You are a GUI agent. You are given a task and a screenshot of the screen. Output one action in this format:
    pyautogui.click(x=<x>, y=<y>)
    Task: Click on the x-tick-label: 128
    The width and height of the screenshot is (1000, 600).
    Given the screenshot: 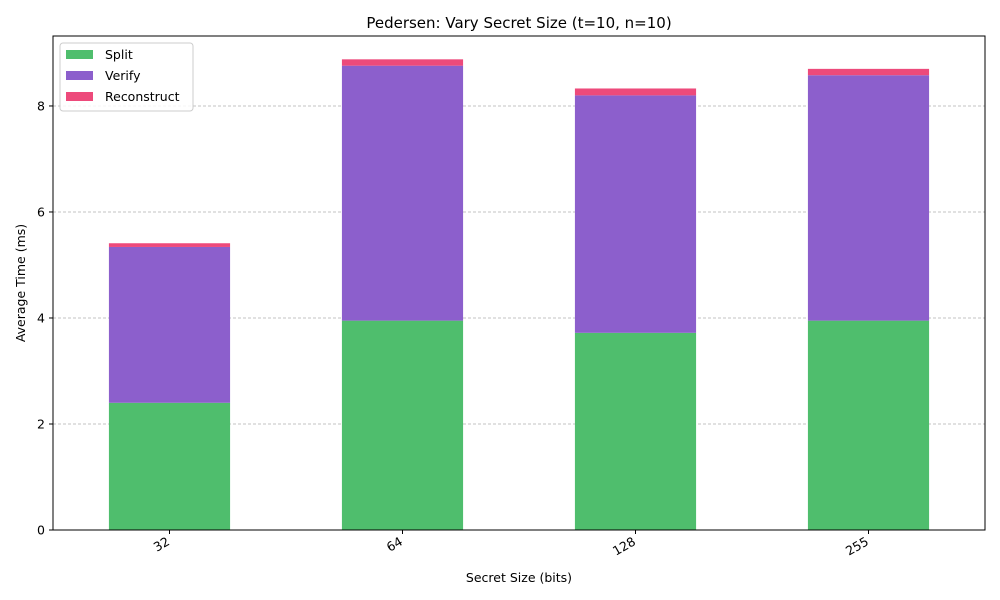 What is the action you would take?
    pyautogui.click(x=624, y=546)
    